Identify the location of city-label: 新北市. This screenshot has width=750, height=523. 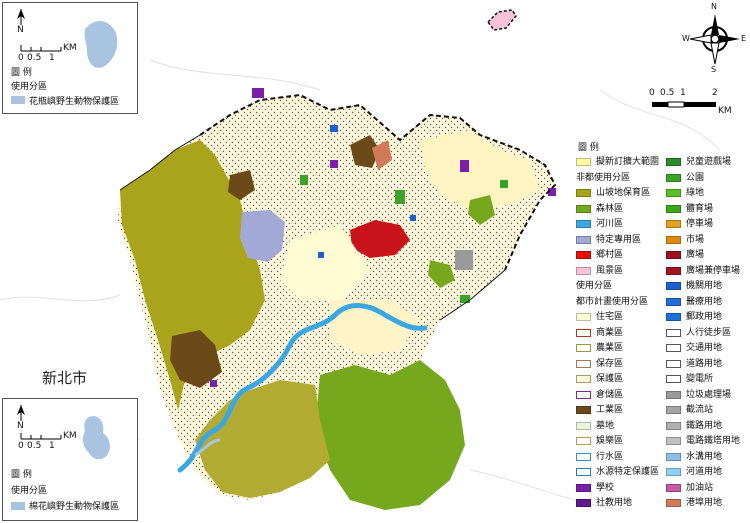
(65, 378).